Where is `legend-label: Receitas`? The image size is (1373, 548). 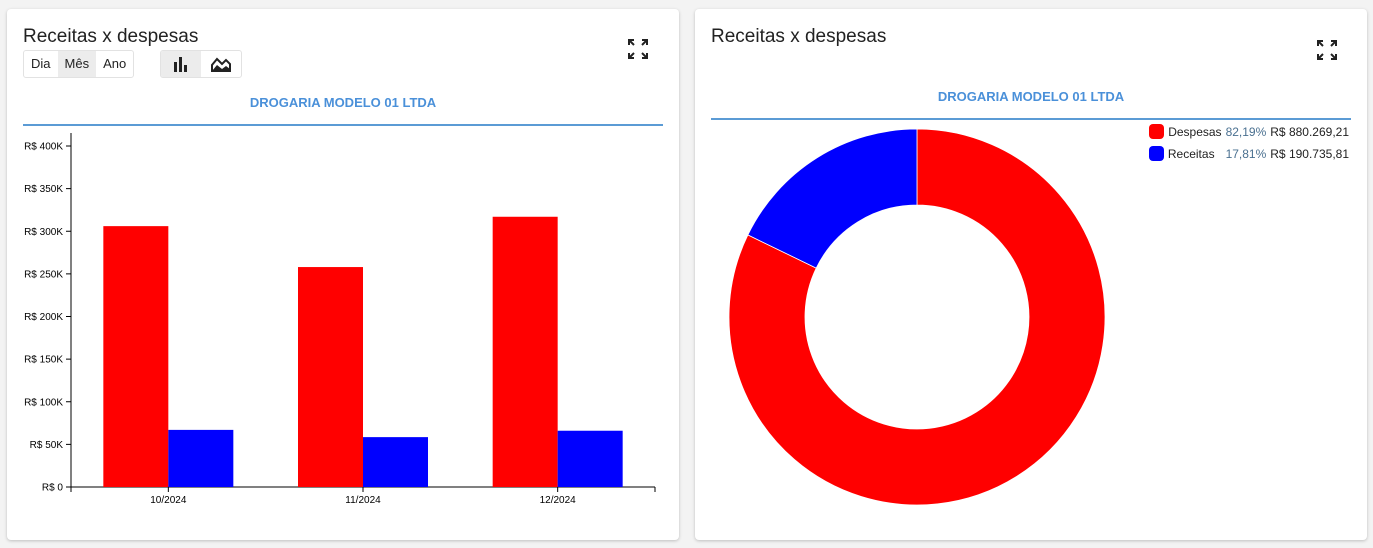
legend-label: Receitas is located at coordinates (1191, 153).